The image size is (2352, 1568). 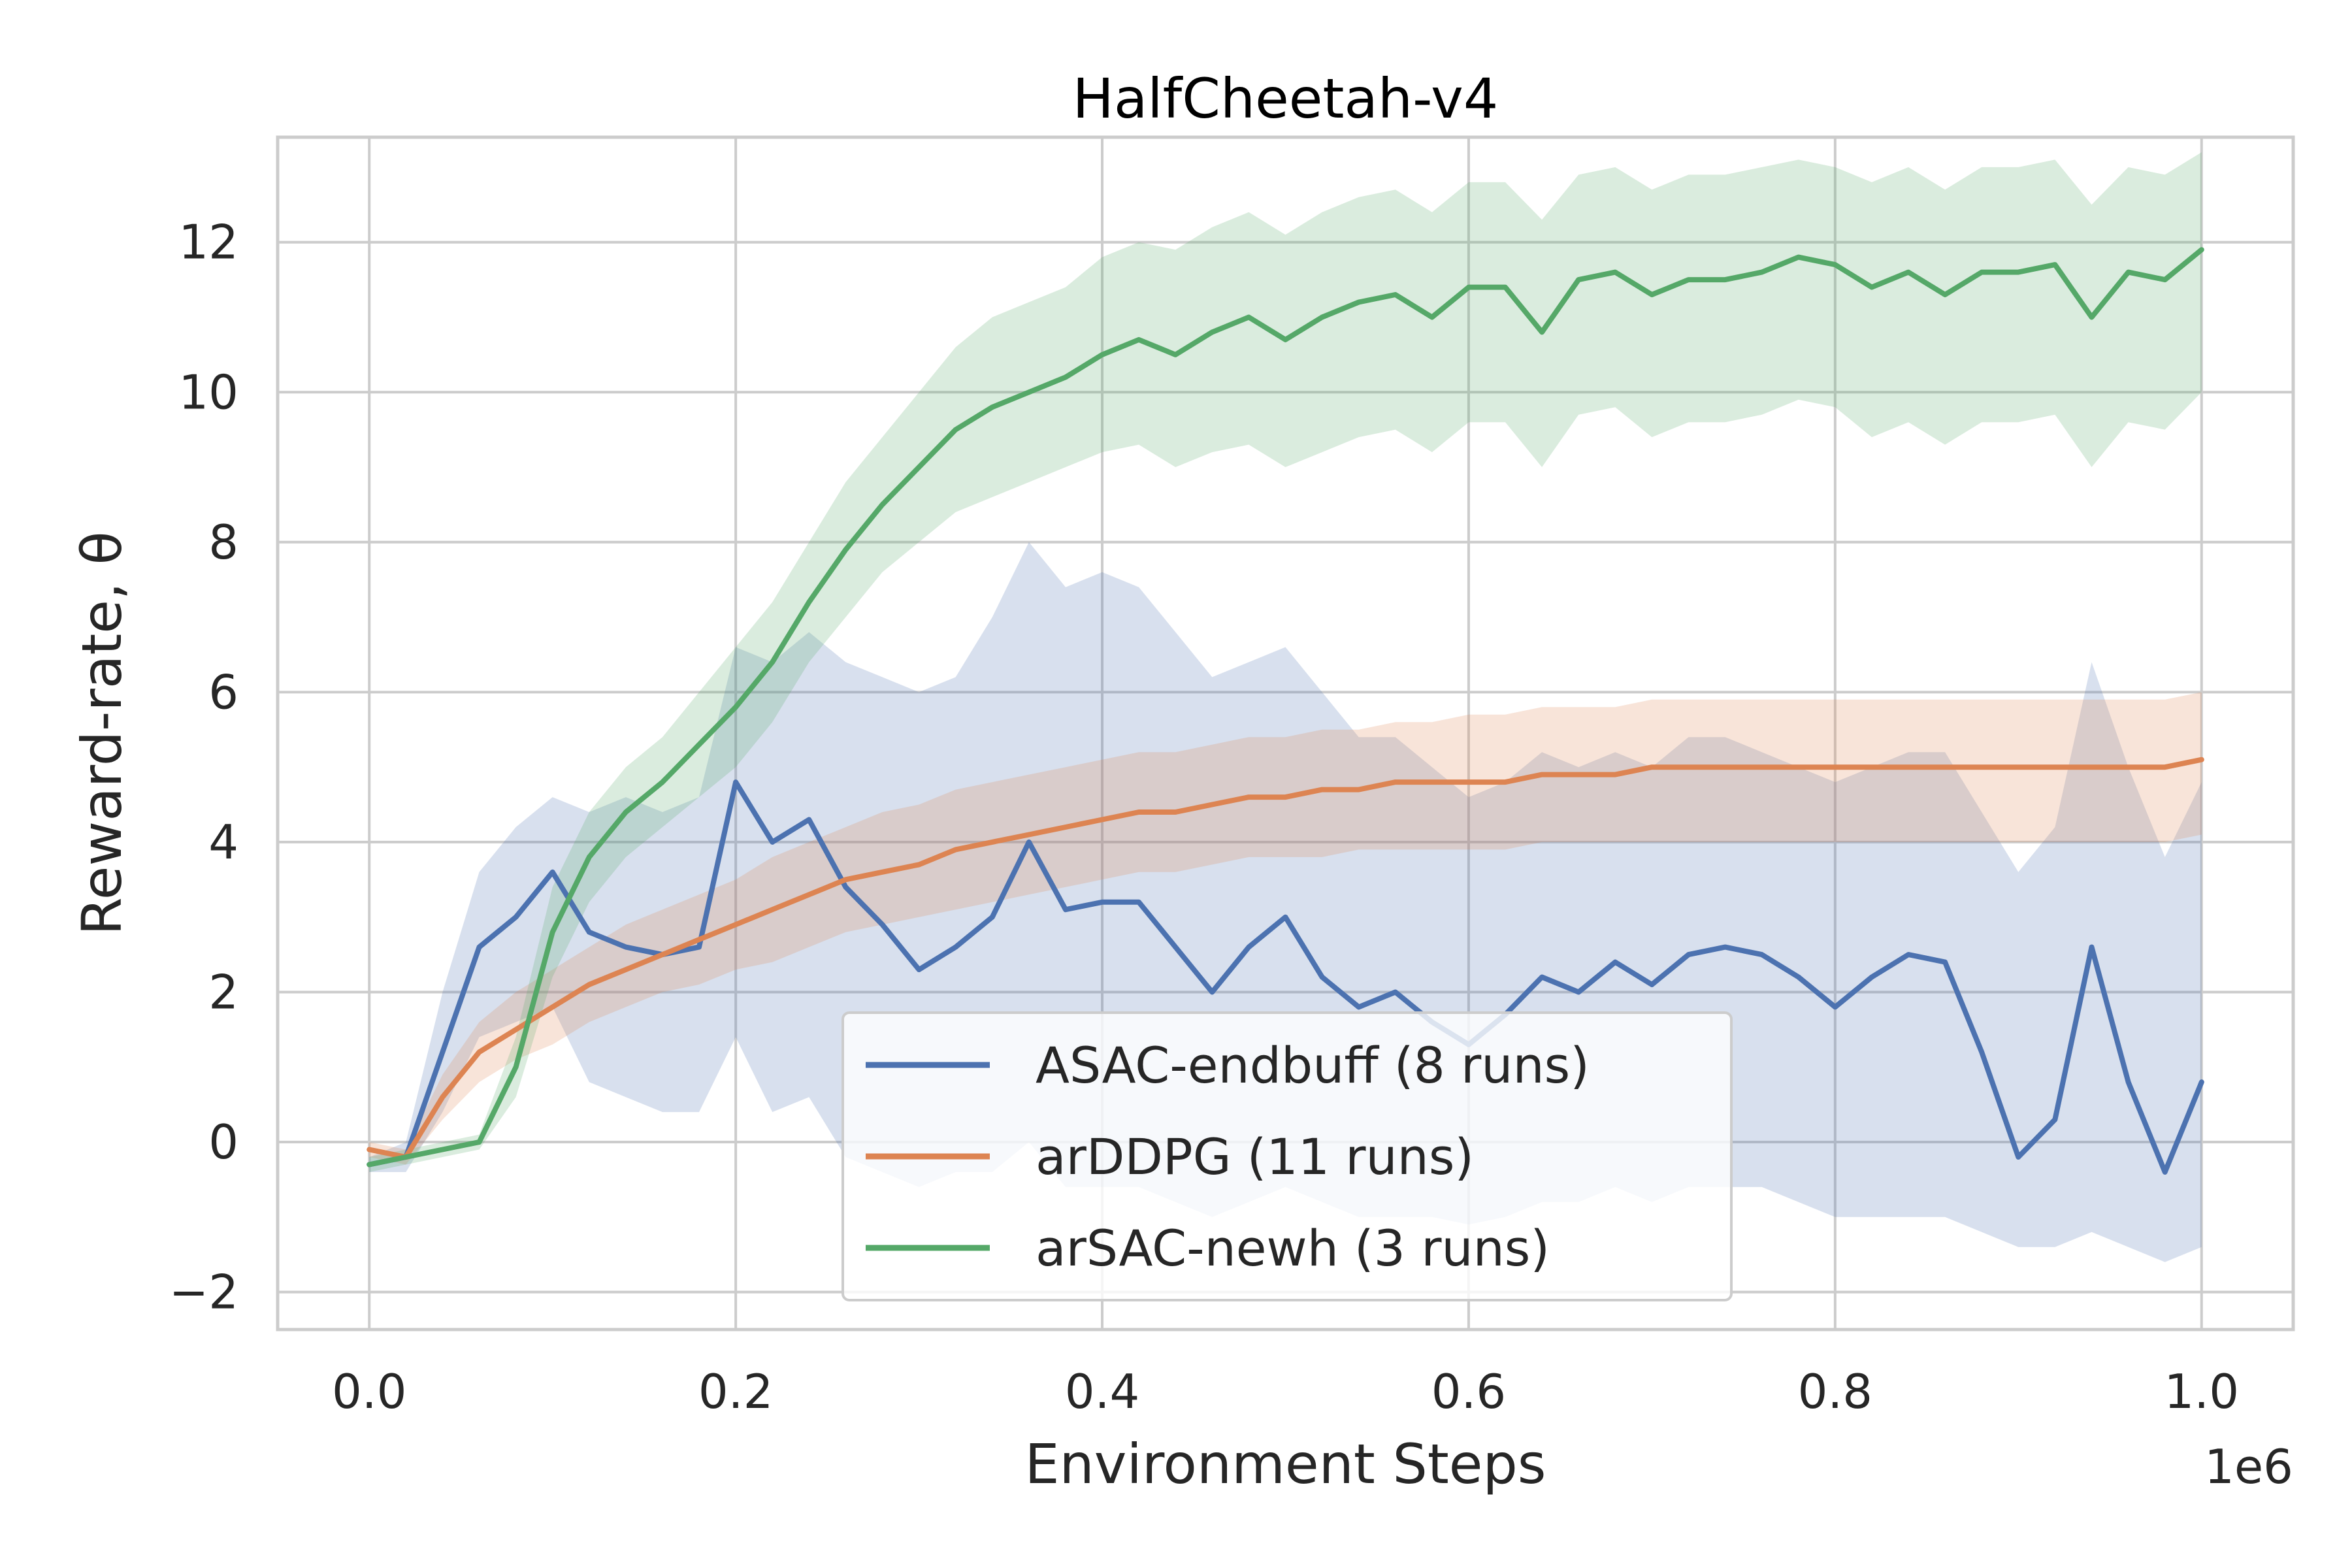 I want to click on y-tick-label: 10, so click(x=208, y=392).